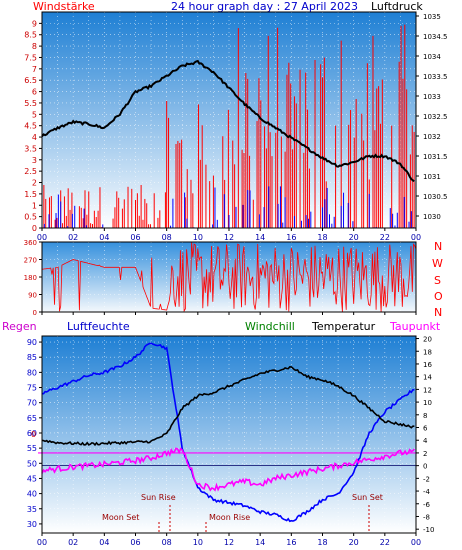  I want to click on wind-direction-axes: 0 90 180 270 360, so click(220, 278).